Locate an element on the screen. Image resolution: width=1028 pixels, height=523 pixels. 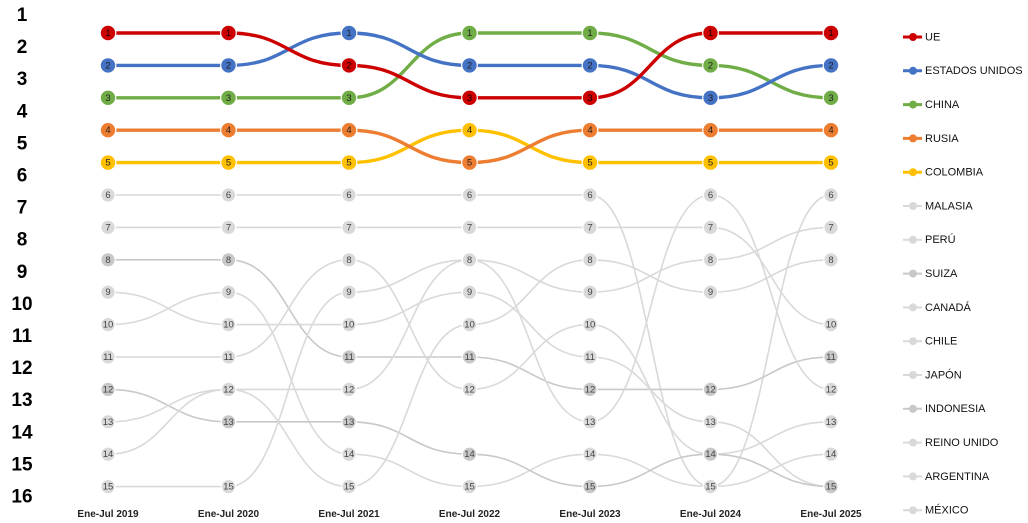
data-label: 14 is located at coordinates (349, 454).